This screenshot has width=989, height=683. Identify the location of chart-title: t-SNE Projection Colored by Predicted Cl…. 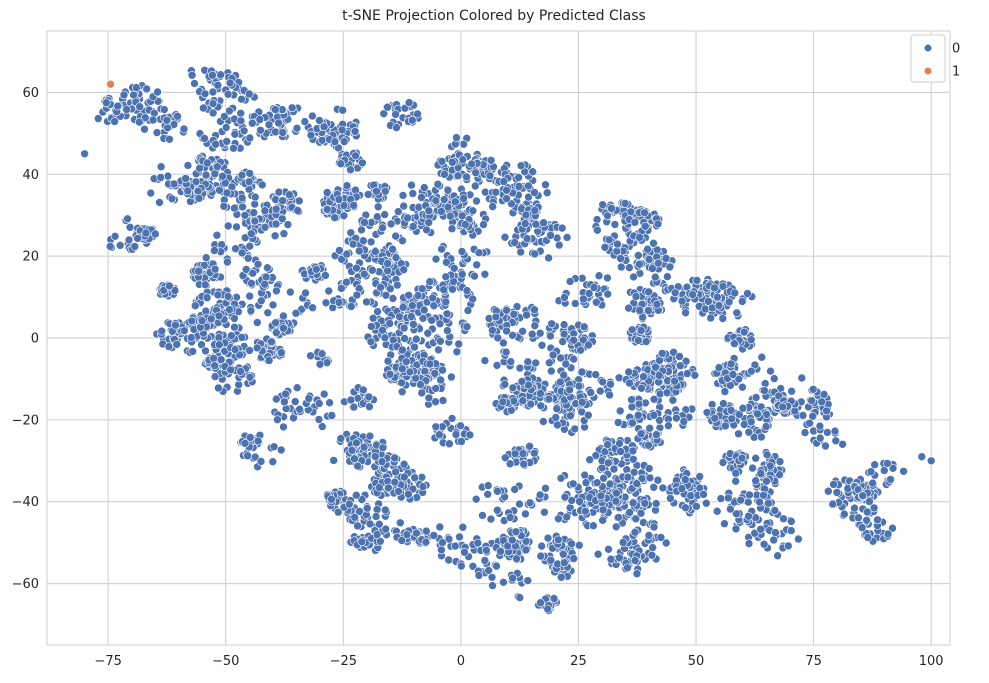
(494, 16).